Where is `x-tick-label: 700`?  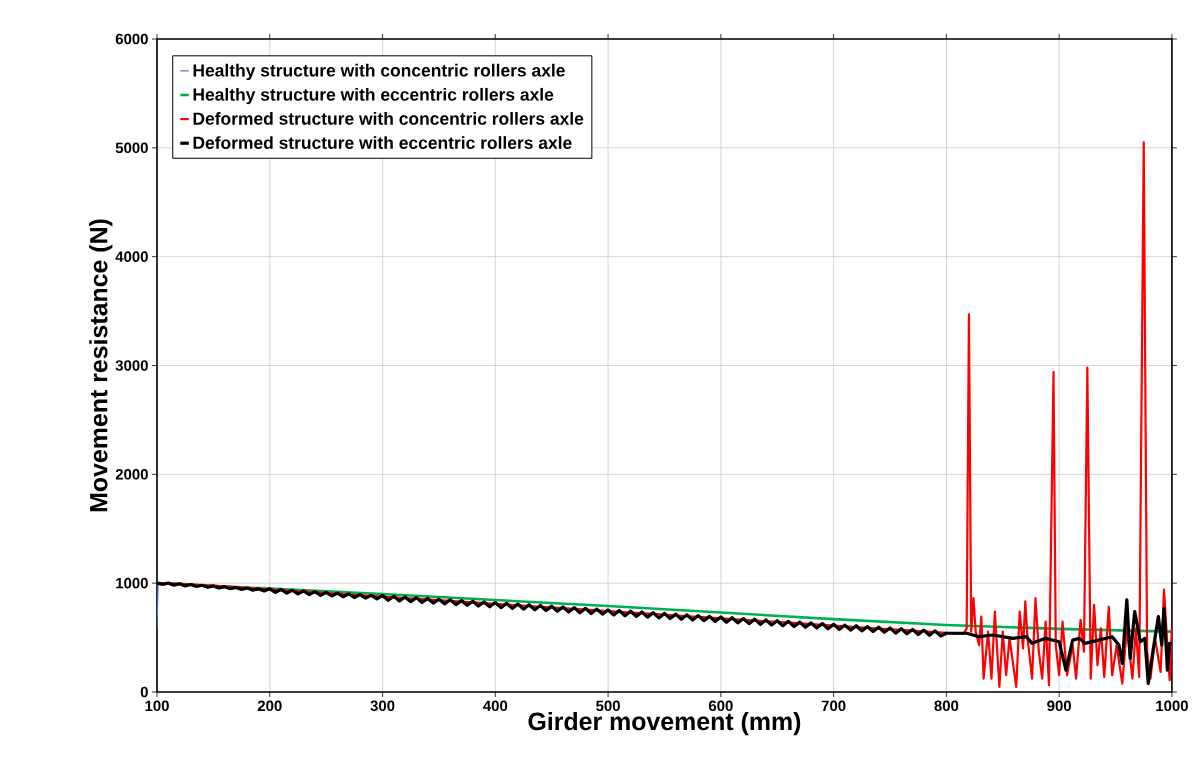 x-tick-label: 700 is located at coordinates (833, 706).